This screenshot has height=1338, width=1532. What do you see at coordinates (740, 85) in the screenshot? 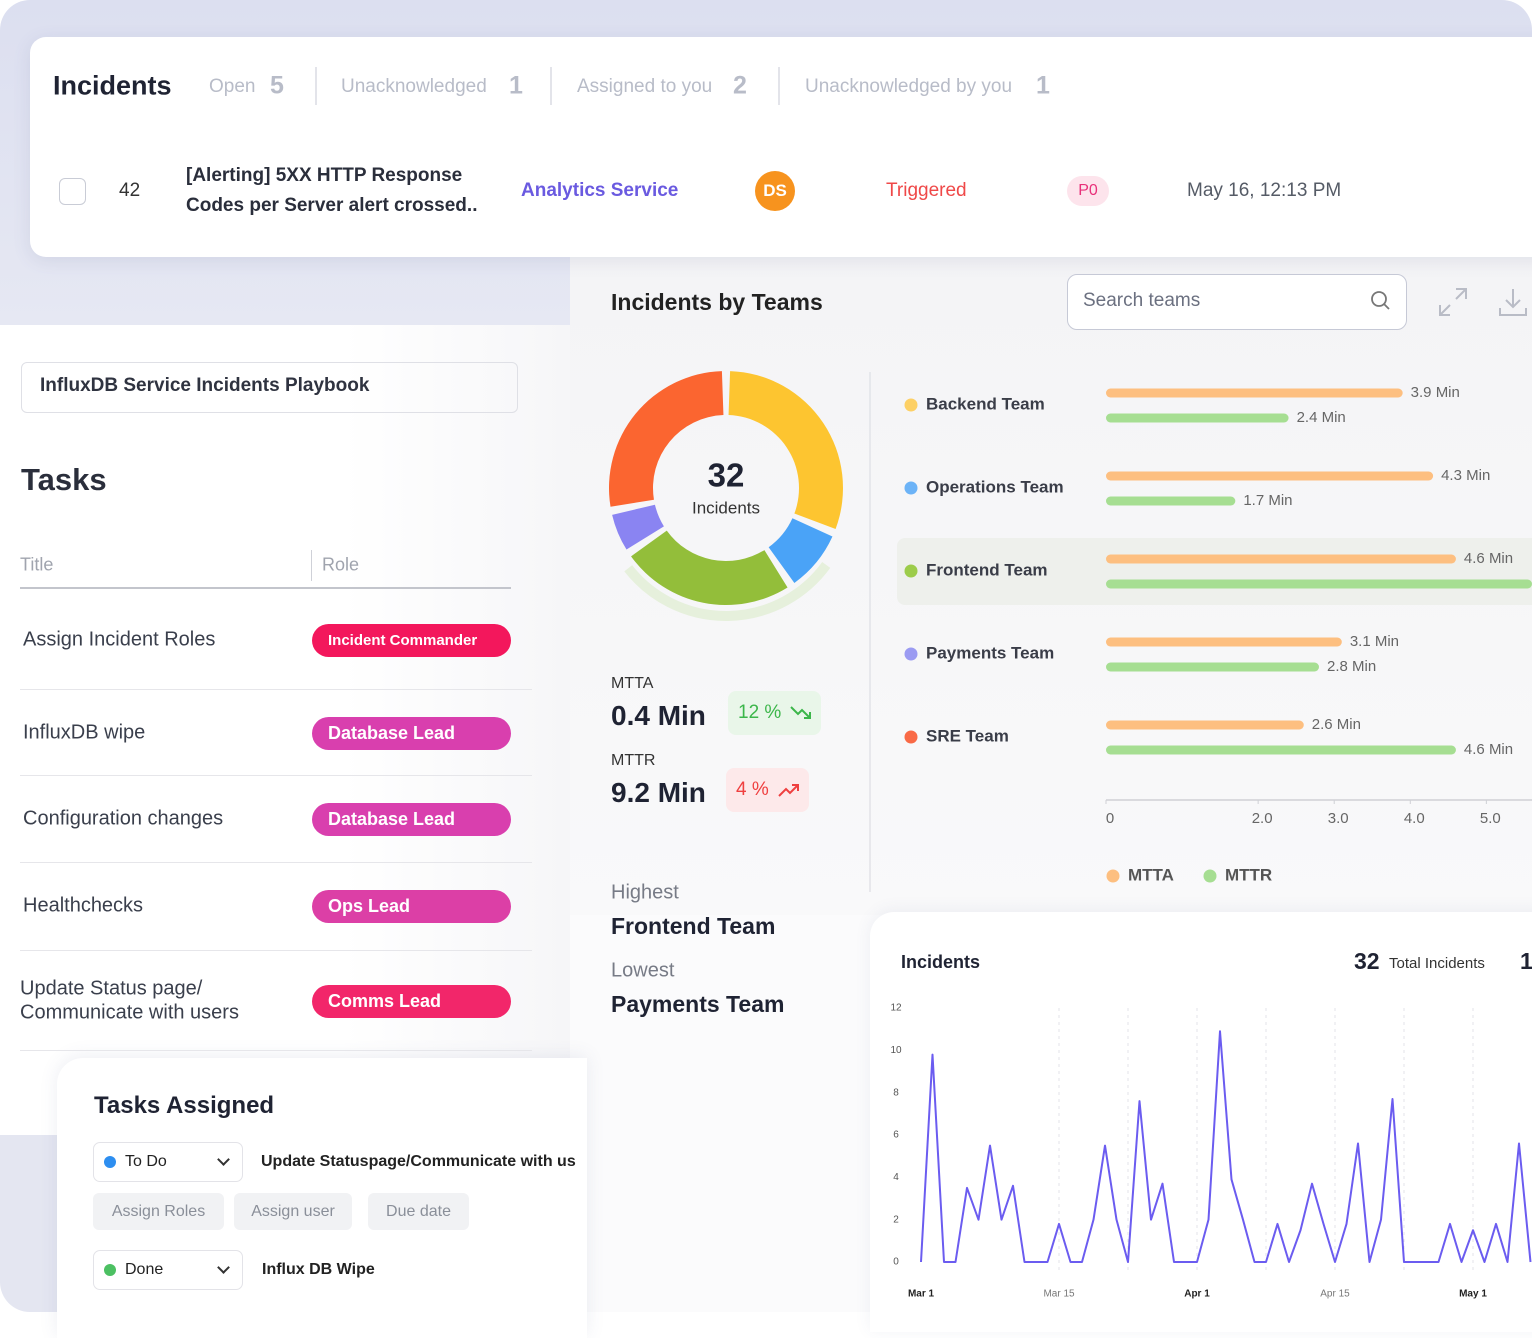
I see `tab-count: 2` at bounding box center [740, 85].